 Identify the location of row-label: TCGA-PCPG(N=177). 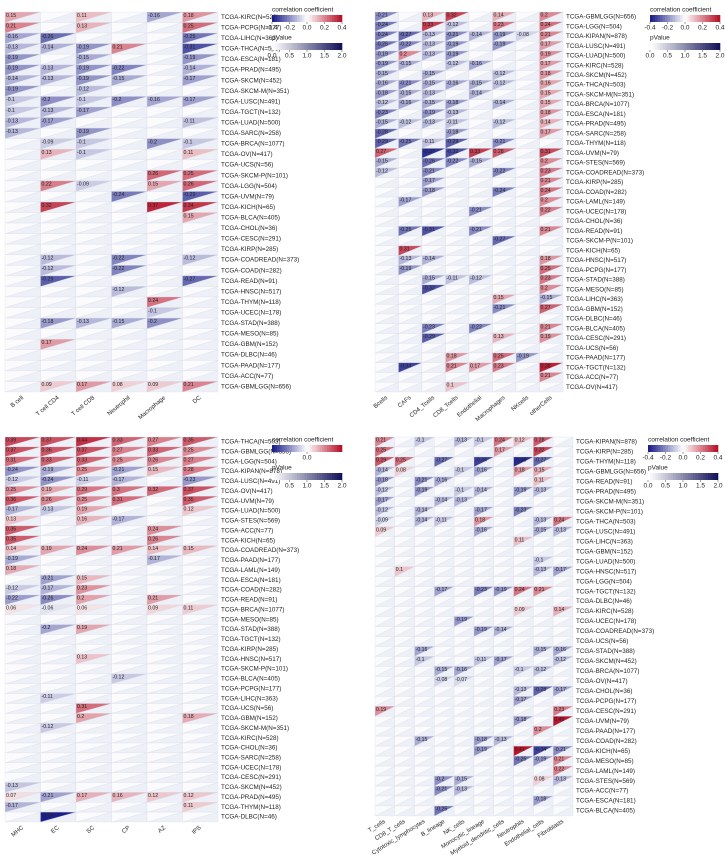
(596, 270).